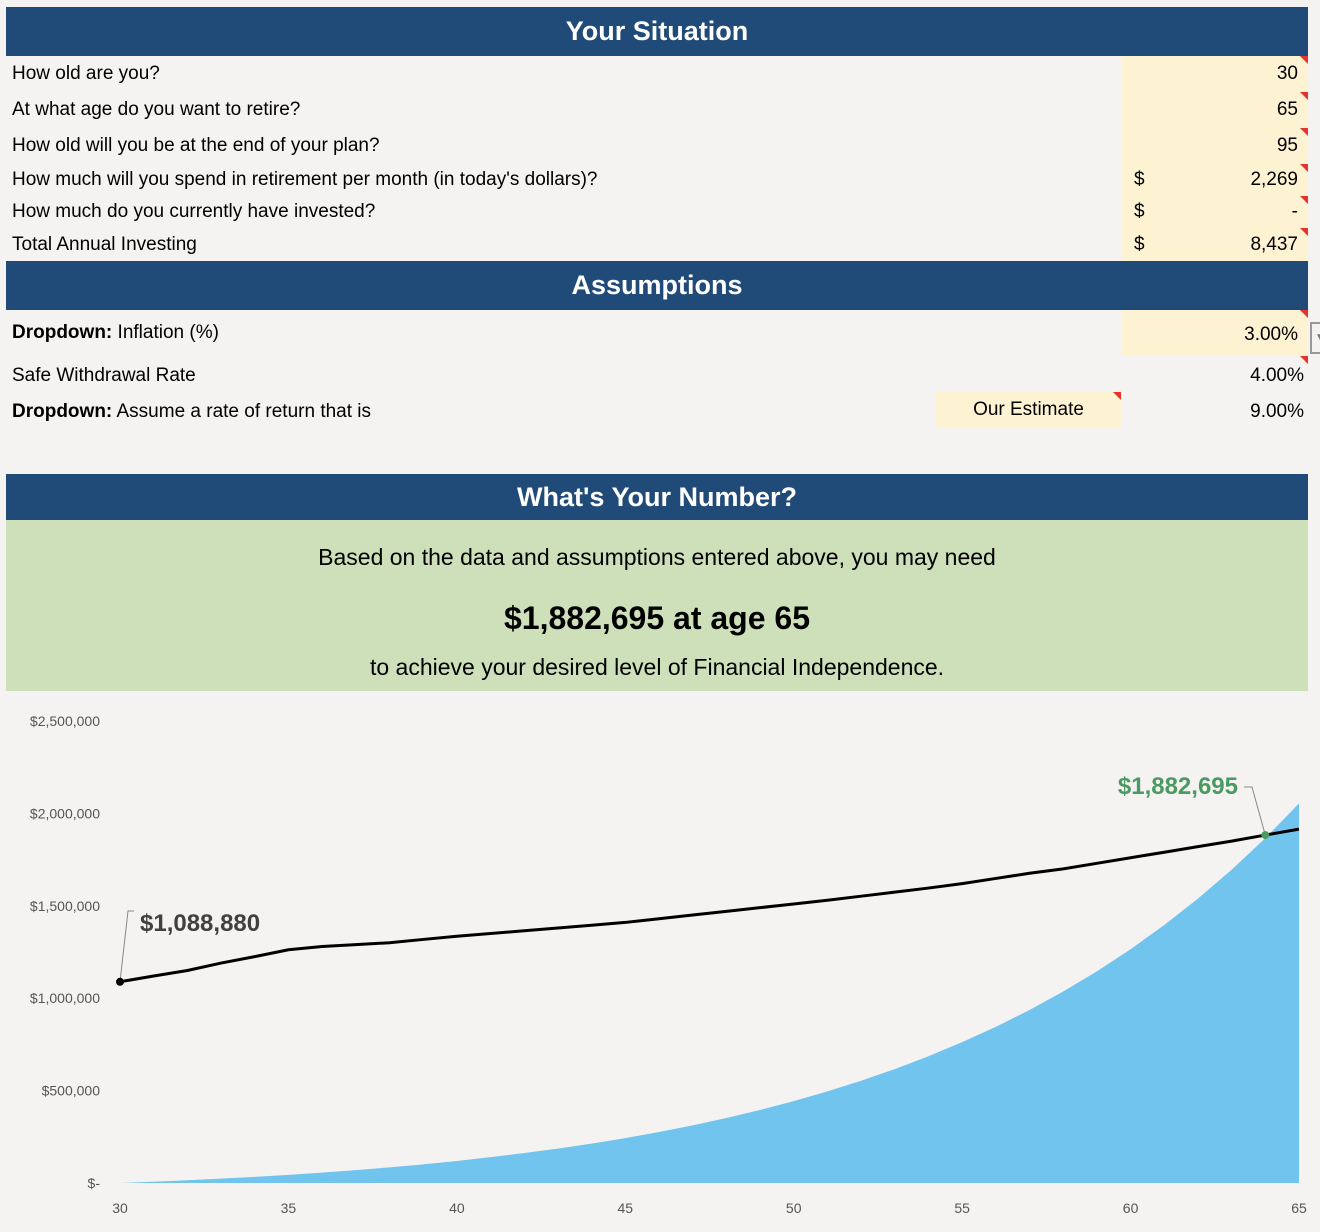  I want to click on answer-value: 2,269, so click(1274, 179).